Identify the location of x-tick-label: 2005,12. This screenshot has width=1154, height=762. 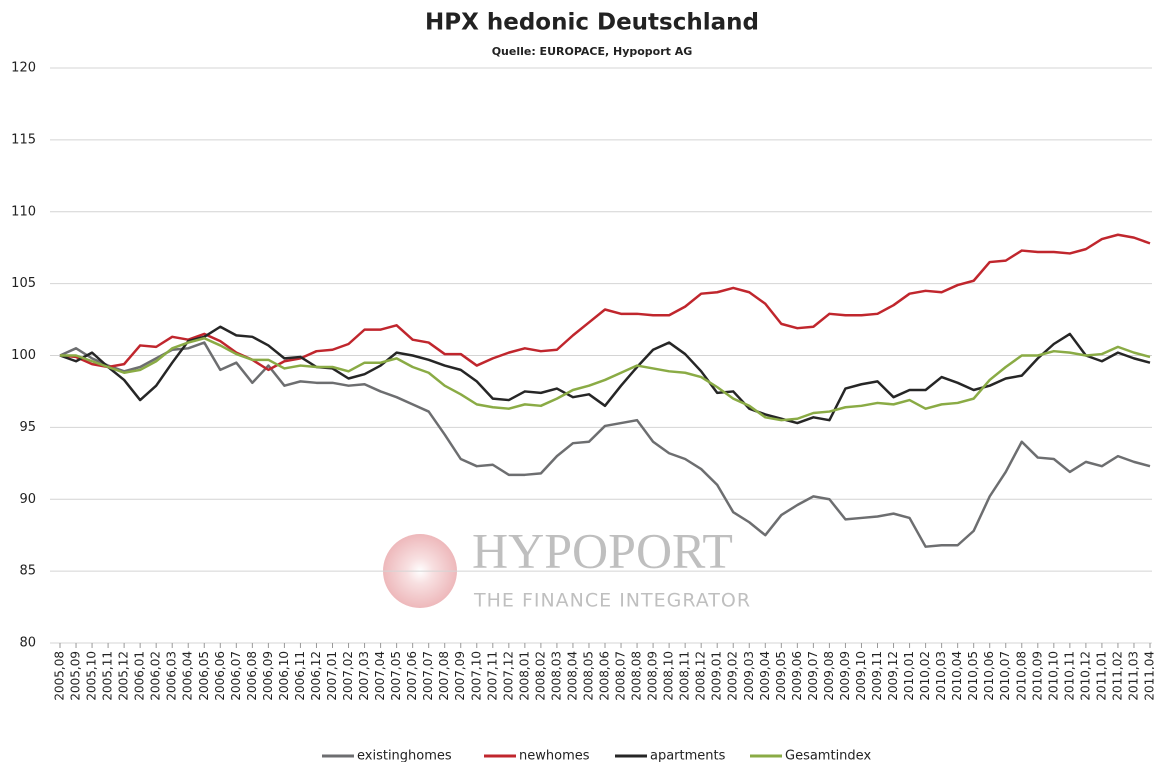
(124, 676).